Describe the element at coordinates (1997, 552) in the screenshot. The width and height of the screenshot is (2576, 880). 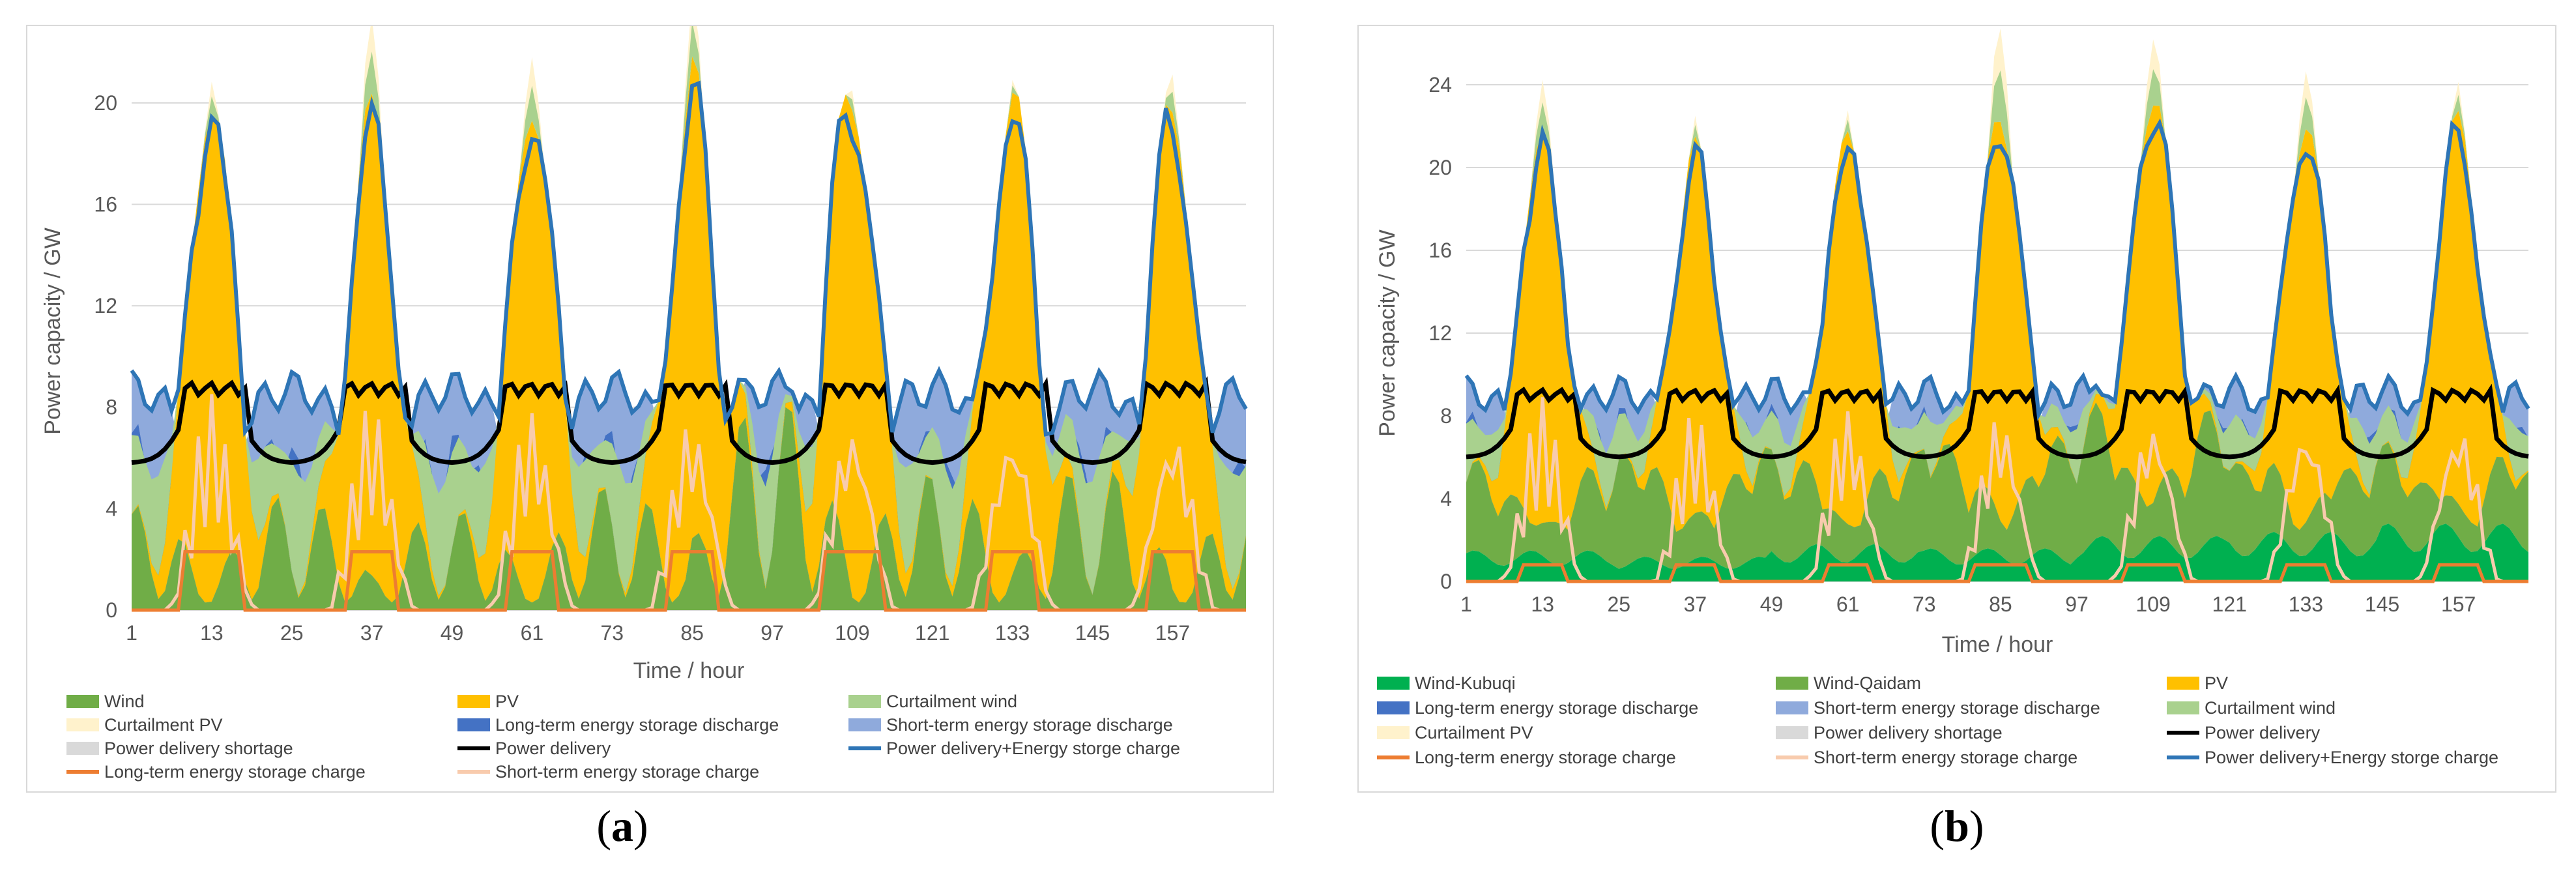
I see `area-wind-kubuqi` at that location.